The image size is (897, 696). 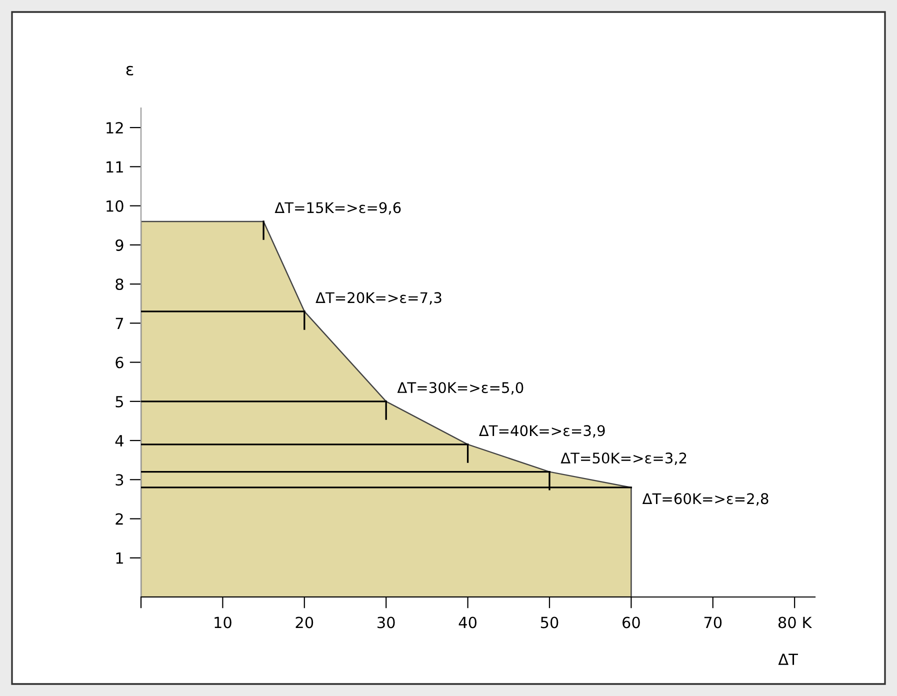 I want to click on annotation: ΔT=15K=>ε=9,6, so click(x=337, y=208).